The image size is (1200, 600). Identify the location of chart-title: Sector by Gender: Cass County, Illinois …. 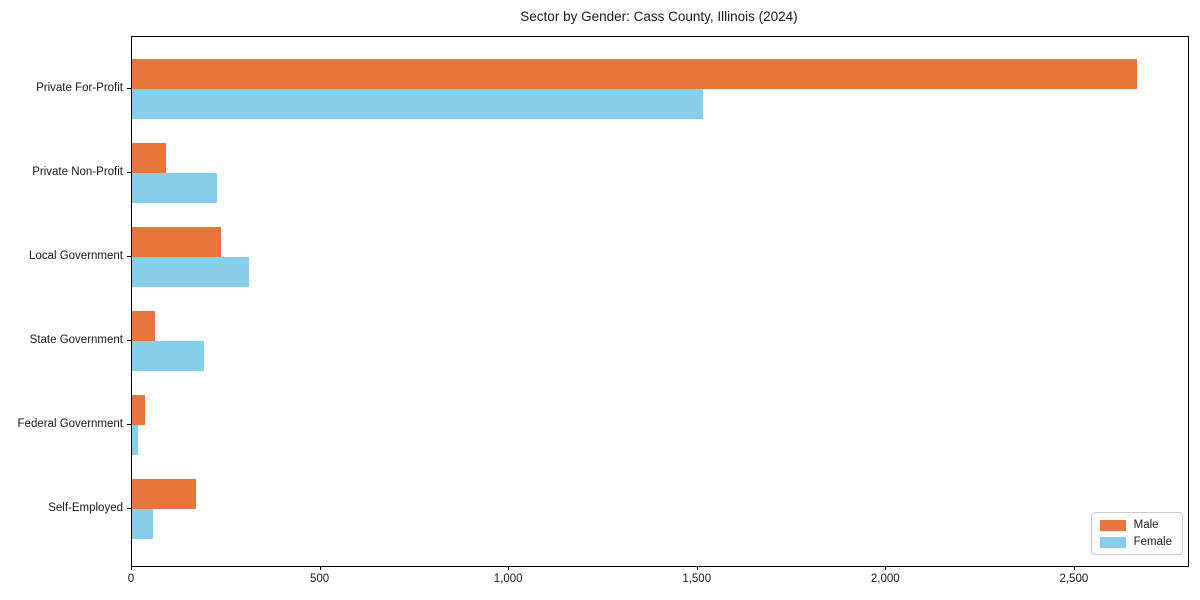
(659, 16).